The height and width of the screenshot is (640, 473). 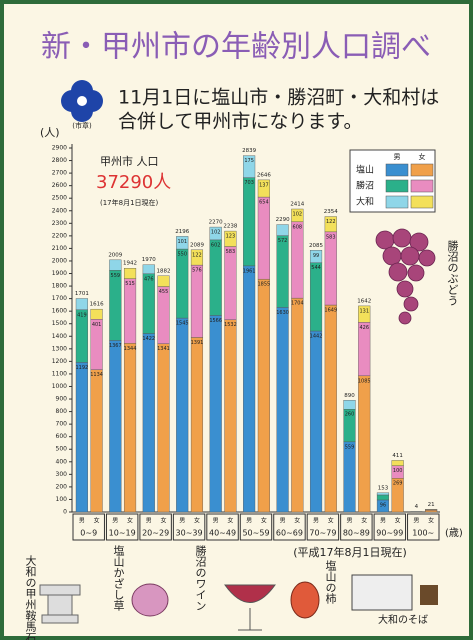 What do you see at coordinates (423, 533) in the screenshot?
I see `x-tick-label: 100~` at bounding box center [423, 533].